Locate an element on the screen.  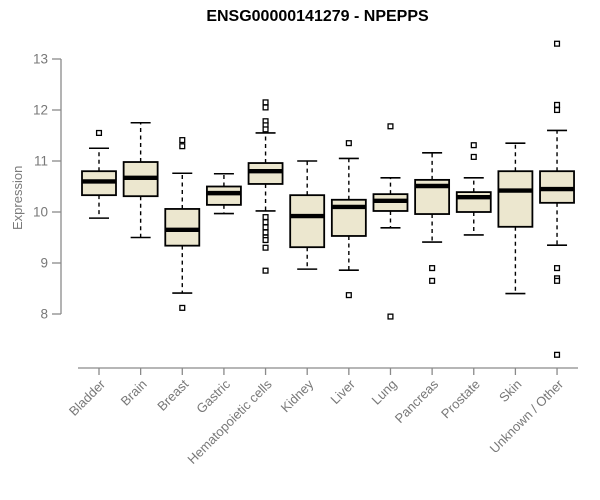
box-kidney is located at coordinates (307, 215).